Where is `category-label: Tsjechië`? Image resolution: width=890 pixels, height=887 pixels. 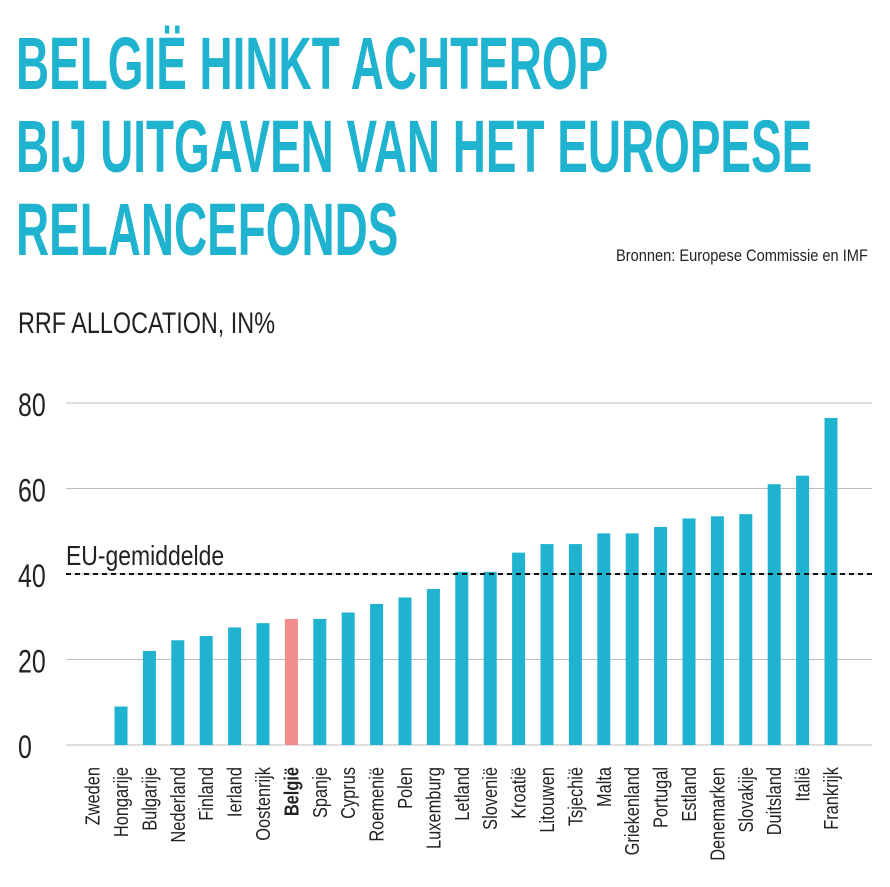 category-label: Tsjechië is located at coordinates (575, 796).